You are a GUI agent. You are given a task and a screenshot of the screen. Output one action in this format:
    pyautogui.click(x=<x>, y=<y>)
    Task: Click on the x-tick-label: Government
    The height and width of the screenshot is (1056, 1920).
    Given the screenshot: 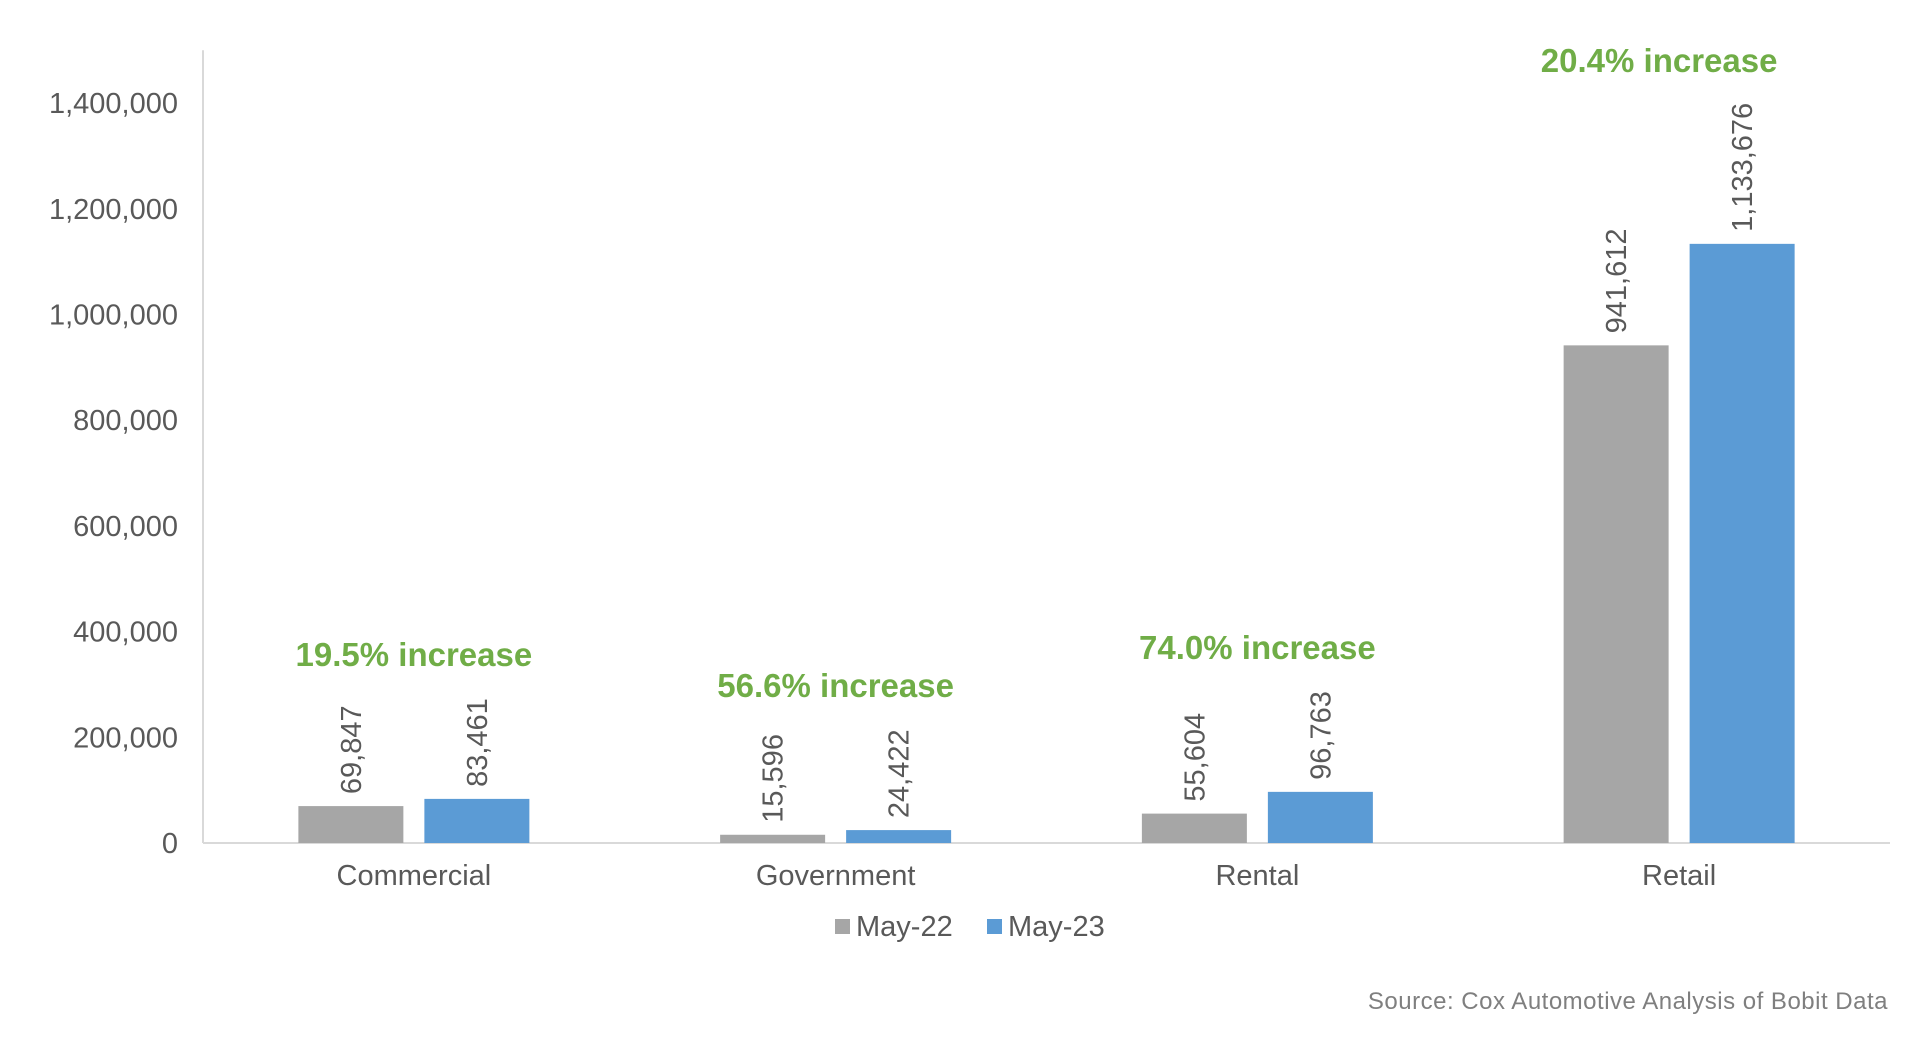 What is the action you would take?
    pyautogui.click(x=836, y=876)
    